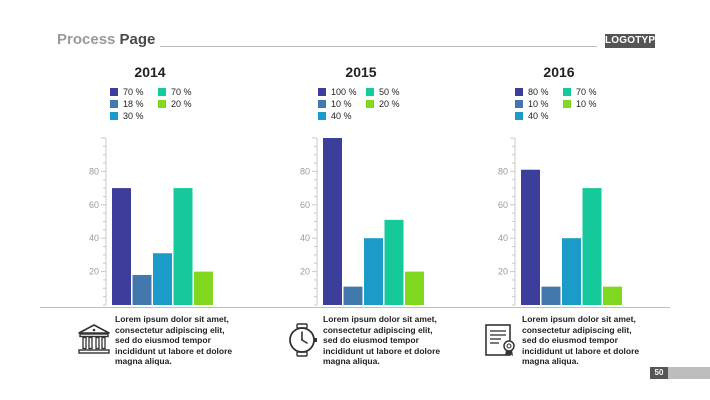  I want to click on clock-icon, so click(303, 340).